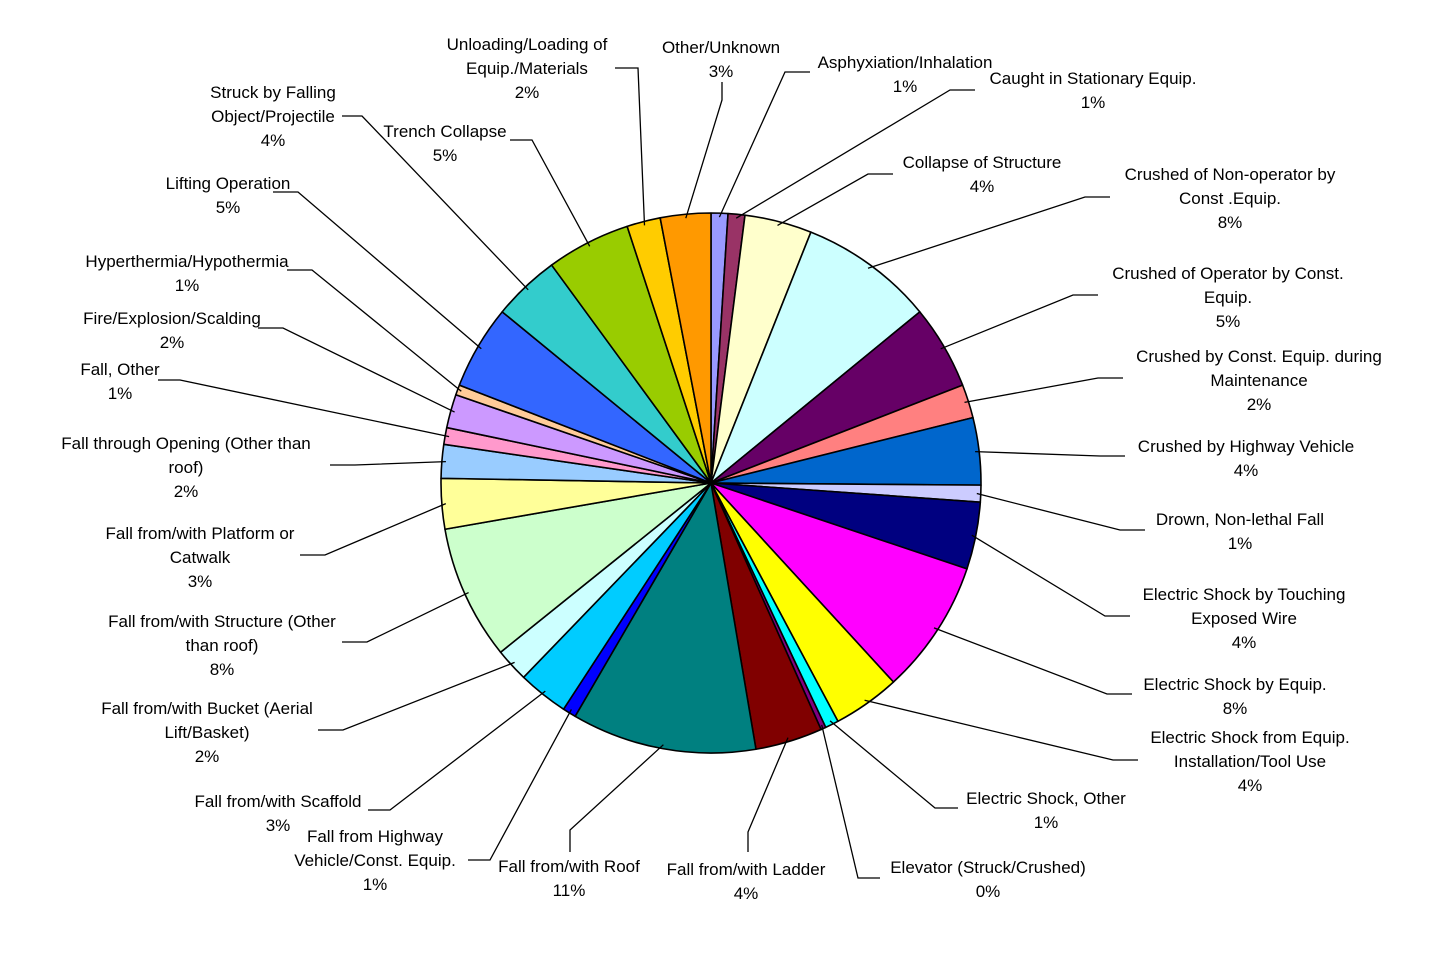 The height and width of the screenshot is (965, 1440). I want to click on slice-label-fall-through-opening-other-than-roof: Fall through Opening (Other than roof) 2%, so click(185, 467).